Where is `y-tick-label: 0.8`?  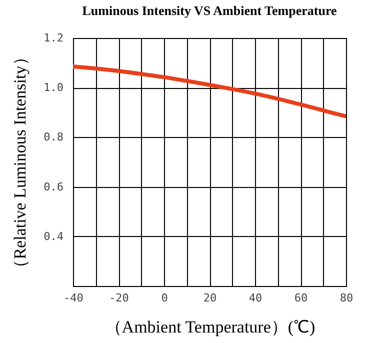
y-tick-label: 0.8 is located at coordinates (54, 137).